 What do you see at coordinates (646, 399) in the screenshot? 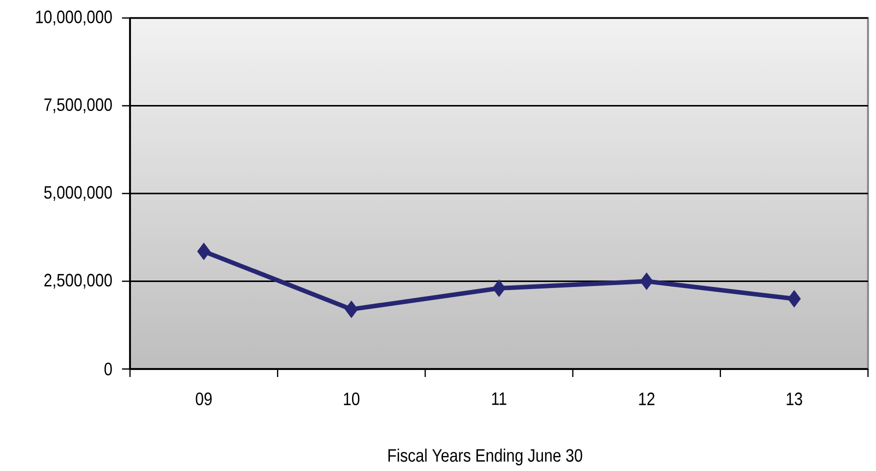
I see `x-tick-label: 12` at bounding box center [646, 399].